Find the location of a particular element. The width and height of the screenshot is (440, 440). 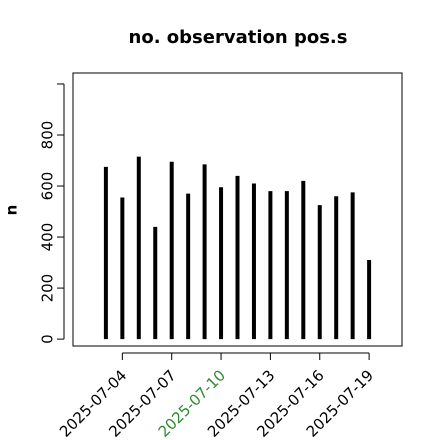

y-tick-label: 600 is located at coordinates (48, 186).